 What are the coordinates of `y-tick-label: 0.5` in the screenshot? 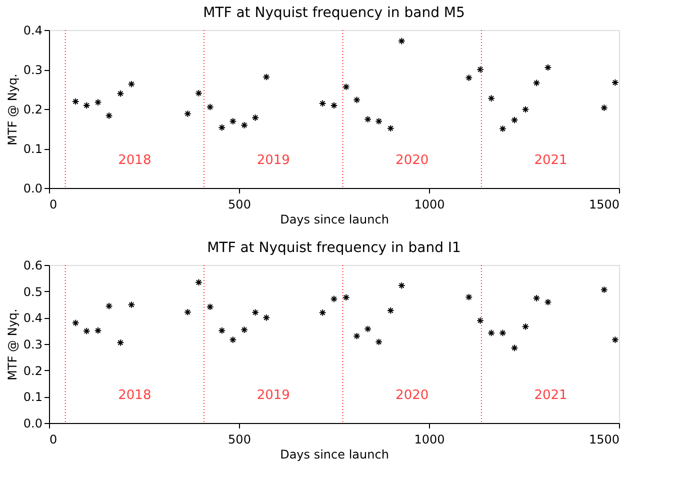 It's located at (32, 291).